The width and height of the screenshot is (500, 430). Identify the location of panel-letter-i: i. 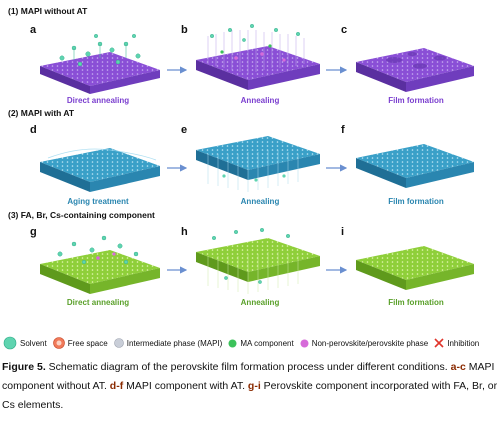
(343, 232).